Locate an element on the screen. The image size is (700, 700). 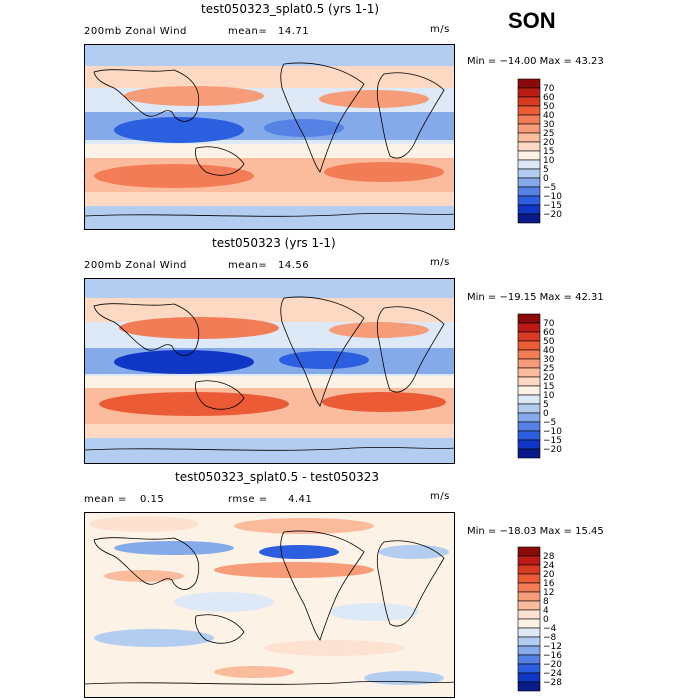
panel2-title: test050323 (yrs 1-1) is located at coordinates (274, 243).